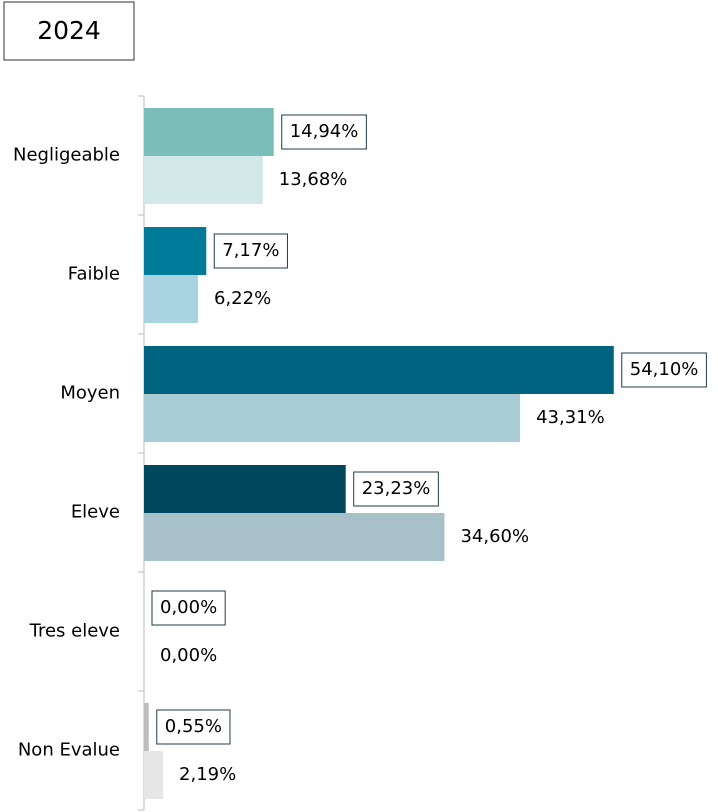 The height and width of the screenshot is (812, 718). I want to click on value-label: 14,94%, so click(324, 131).